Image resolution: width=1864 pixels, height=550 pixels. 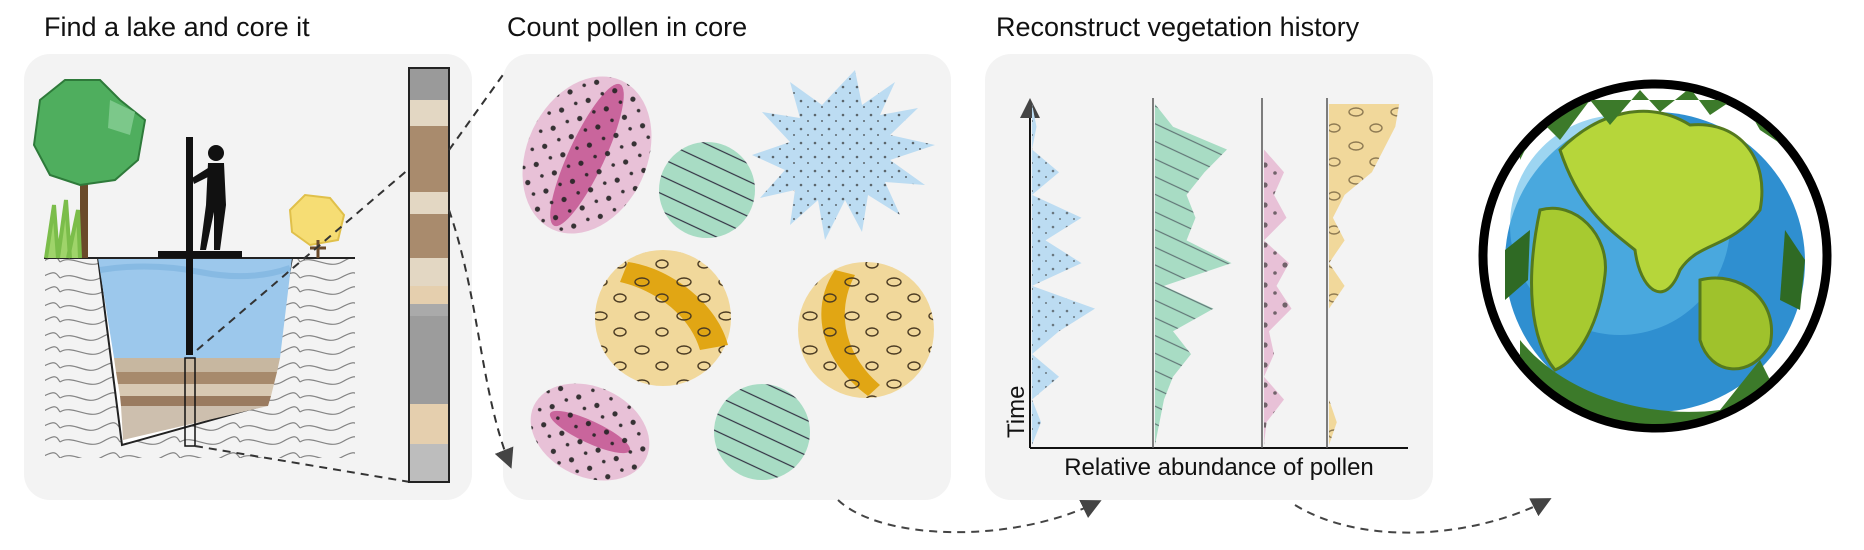 I want to click on panel-3-title: Reconstruct vegetation history, so click(x=1178, y=27).